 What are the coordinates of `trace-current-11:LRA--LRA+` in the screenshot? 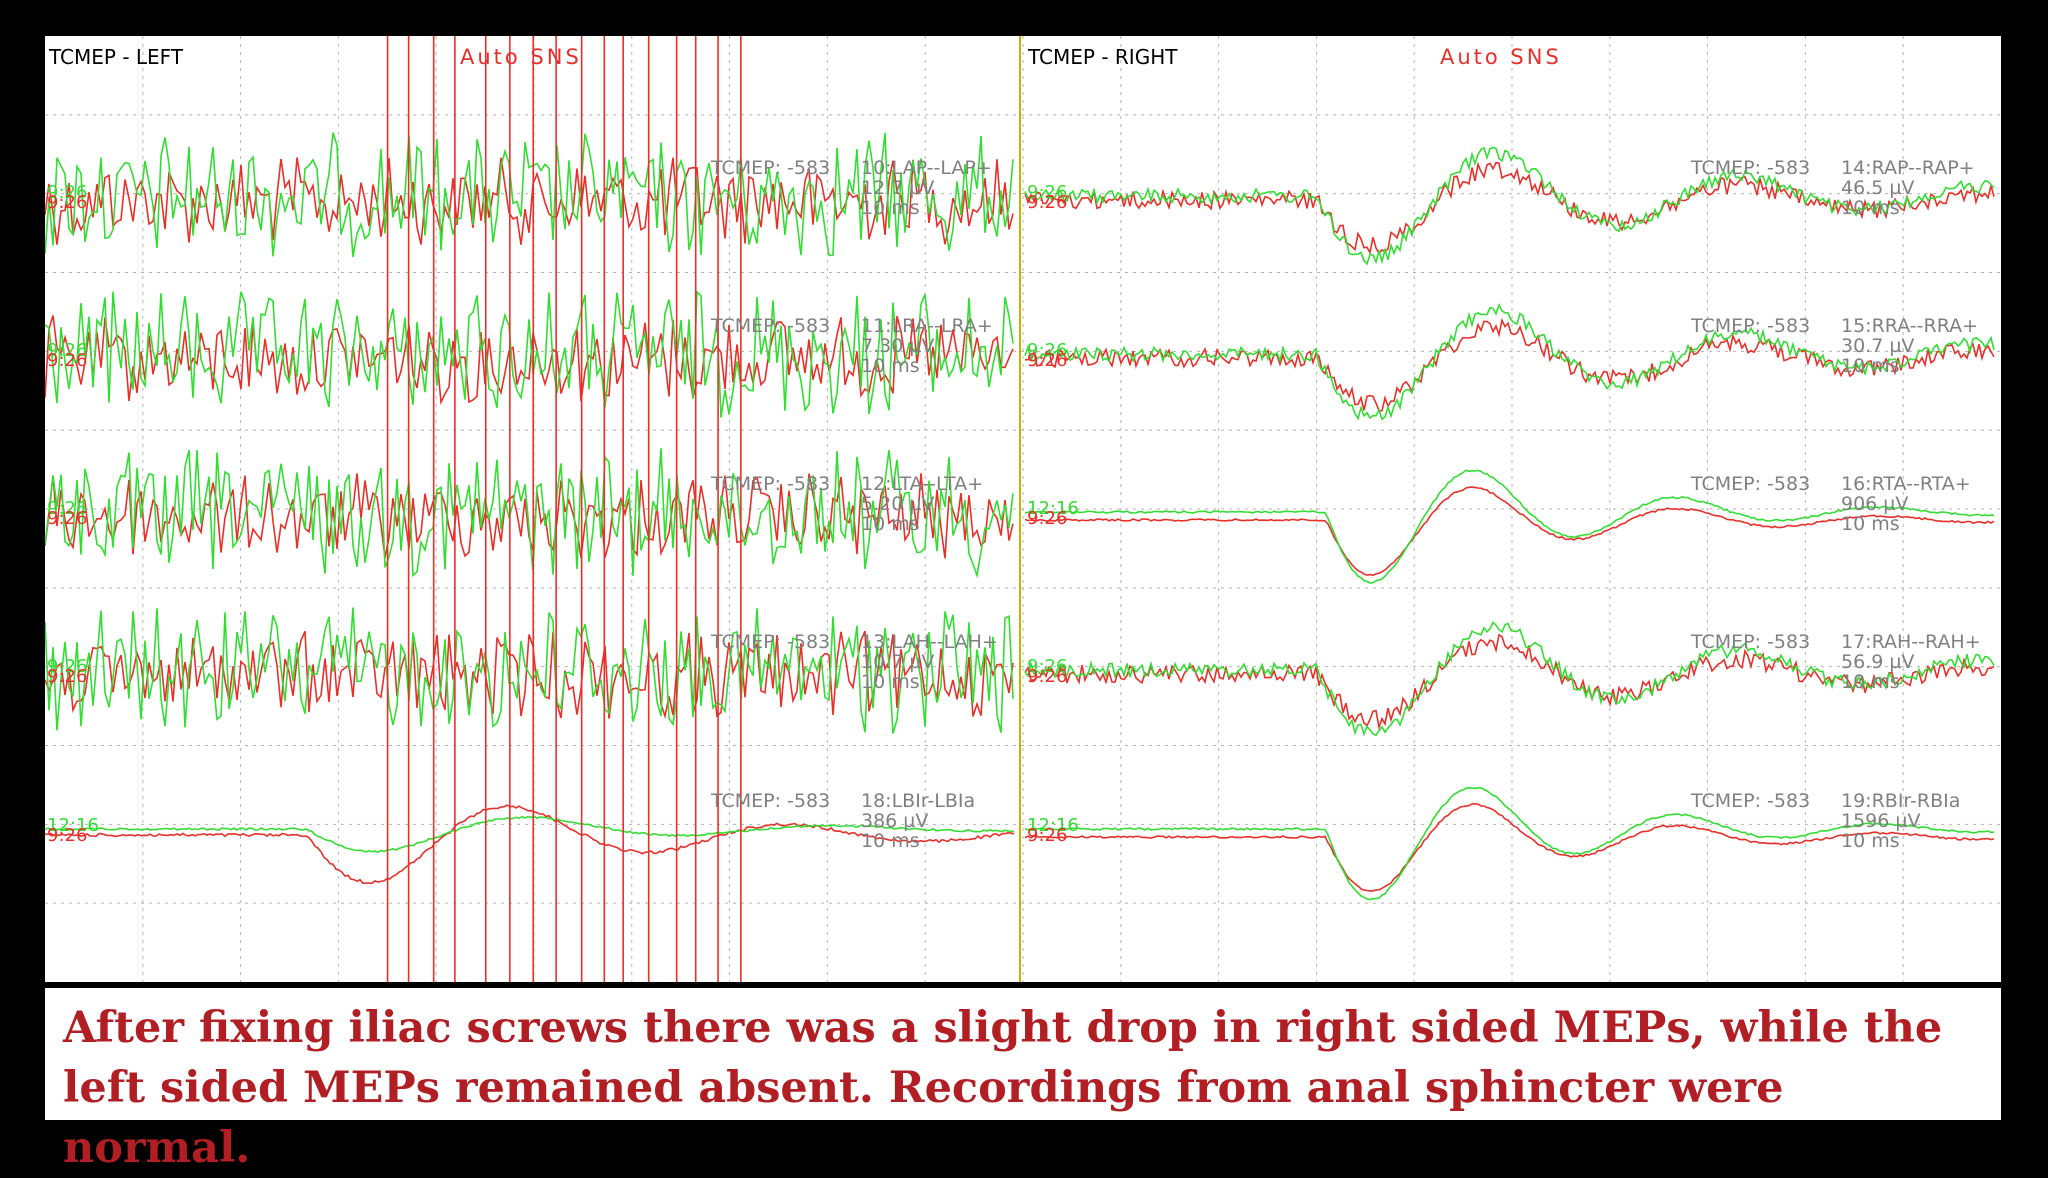 It's located at (529, 354).